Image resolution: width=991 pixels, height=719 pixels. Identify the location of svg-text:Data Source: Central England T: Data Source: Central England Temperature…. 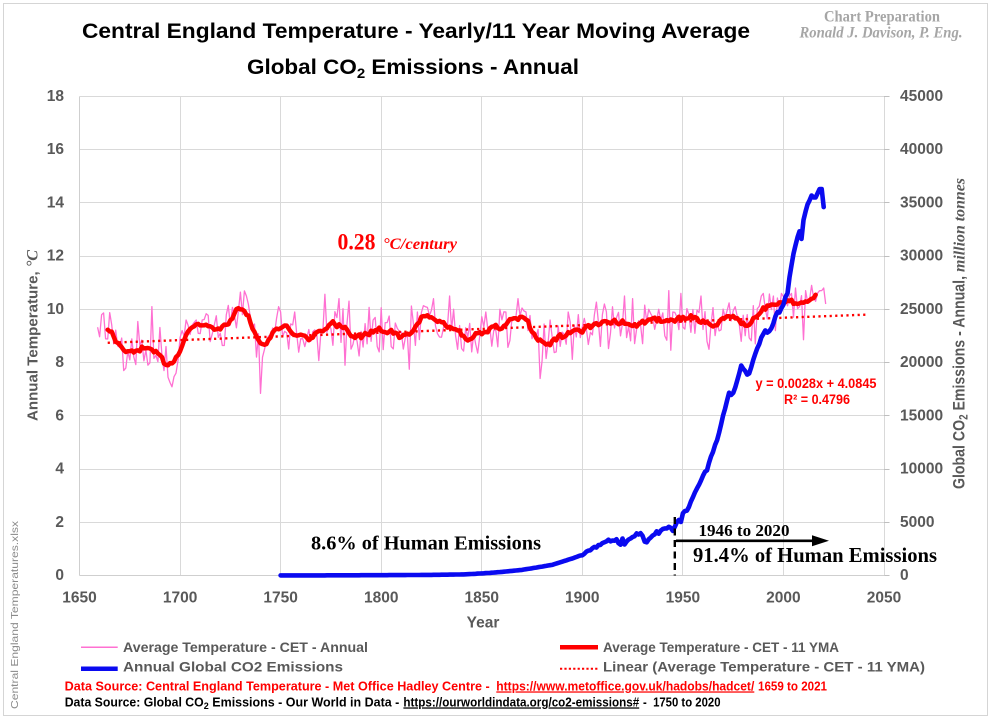
(277, 686).